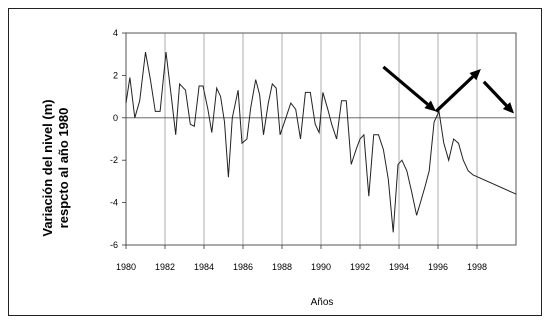 The image size is (551, 321). I want to click on y-tick-label--6: -6, so click(114, 245).